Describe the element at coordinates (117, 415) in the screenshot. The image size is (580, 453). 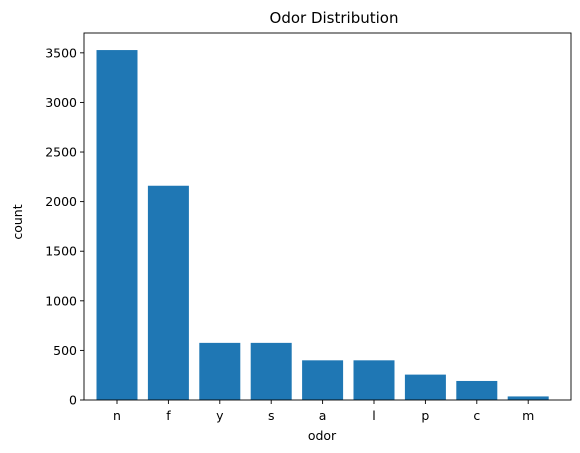
I see `x-tick-label-n: n` at that location.